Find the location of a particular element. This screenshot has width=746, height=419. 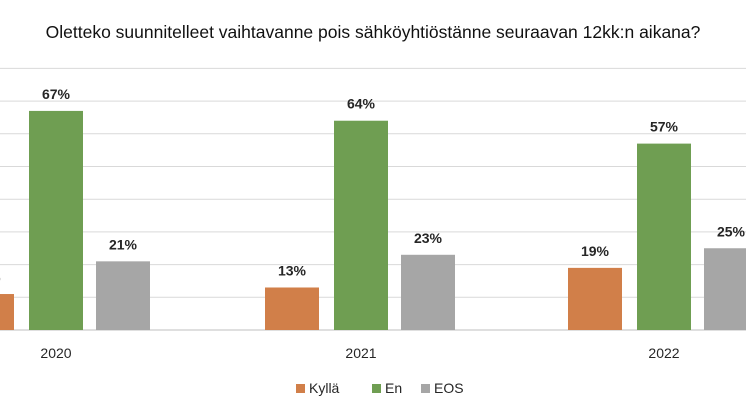

bar-kyllä-2021 is located at coordinates (292, 308).